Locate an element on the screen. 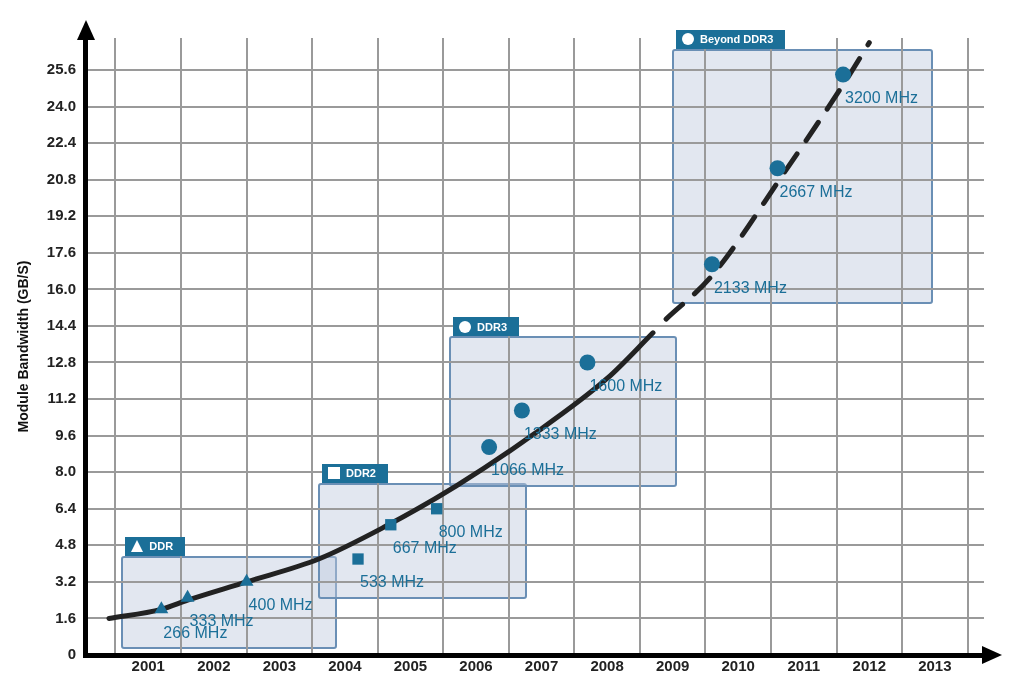 The height and width of the screenshot is (687, 1012). annotation: 2667 MHz is located at coordinates (816, 191).